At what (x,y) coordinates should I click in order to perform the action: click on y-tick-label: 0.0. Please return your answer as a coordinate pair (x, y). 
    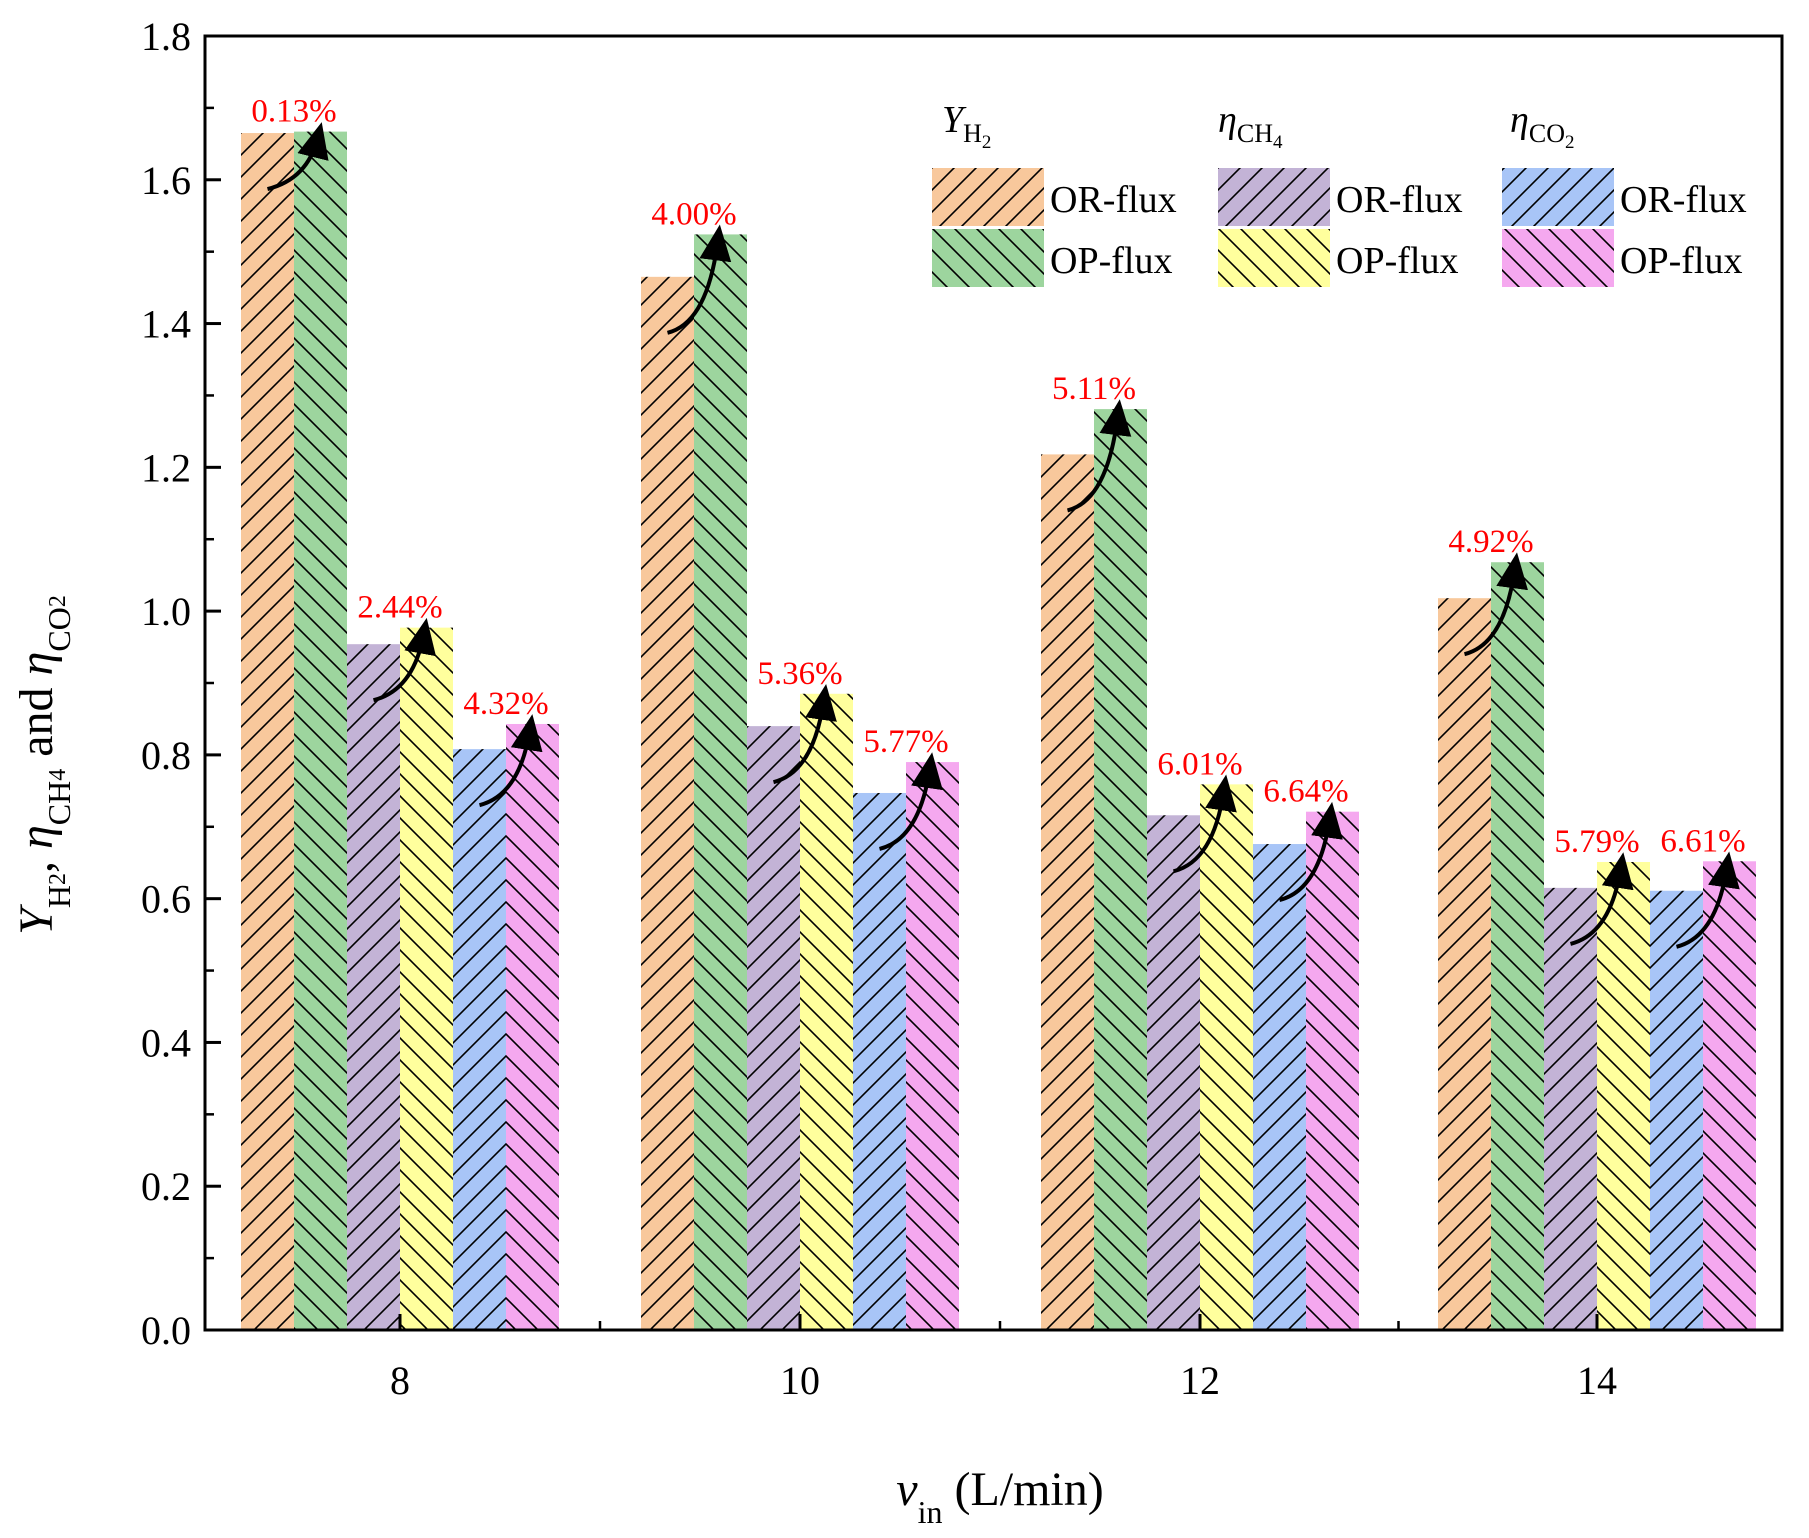
    Looking at the image, I should click on (166, 1330).